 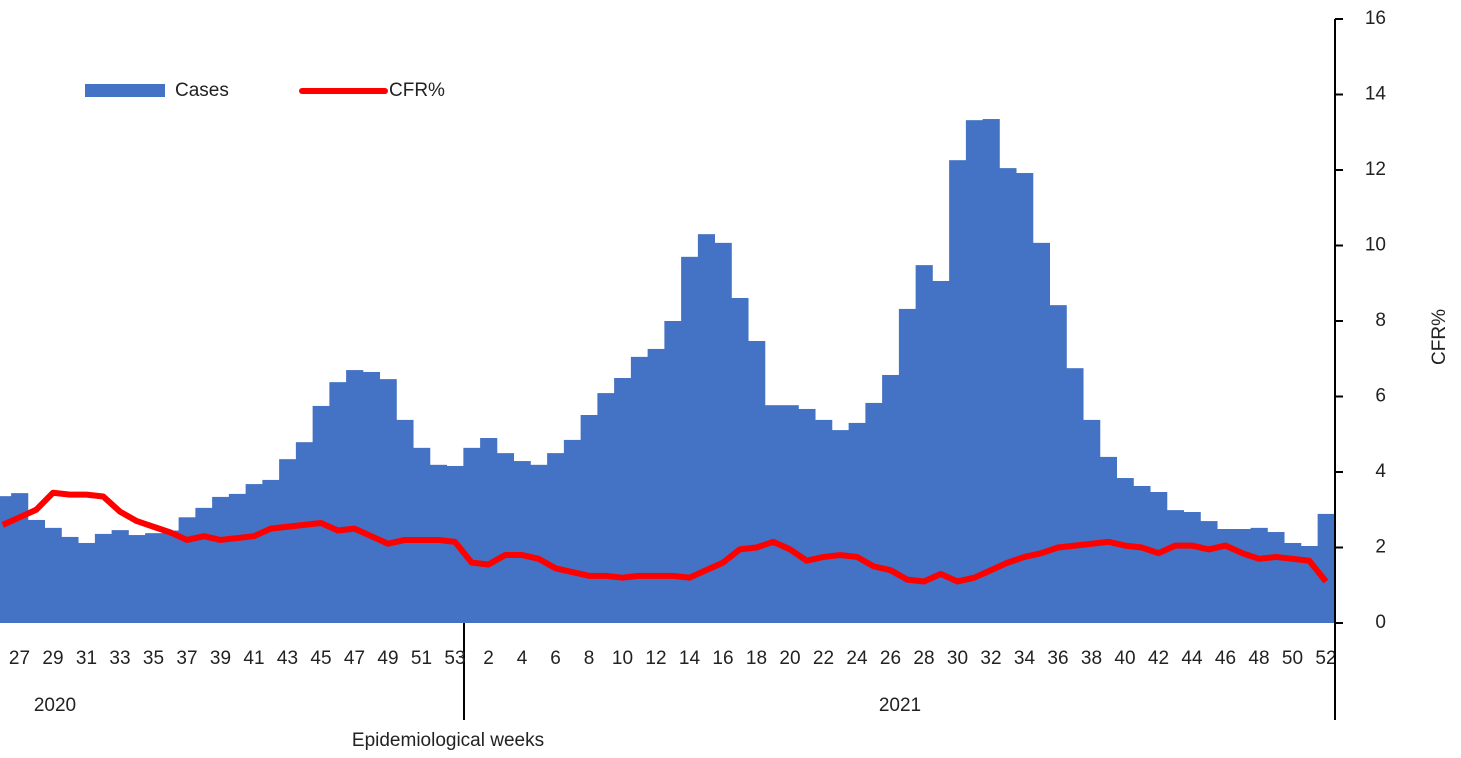 What do you see at coordinates (119, 658) in the screenshot?
I see `x-tick-label: 33` at bounding box center [119, 658].